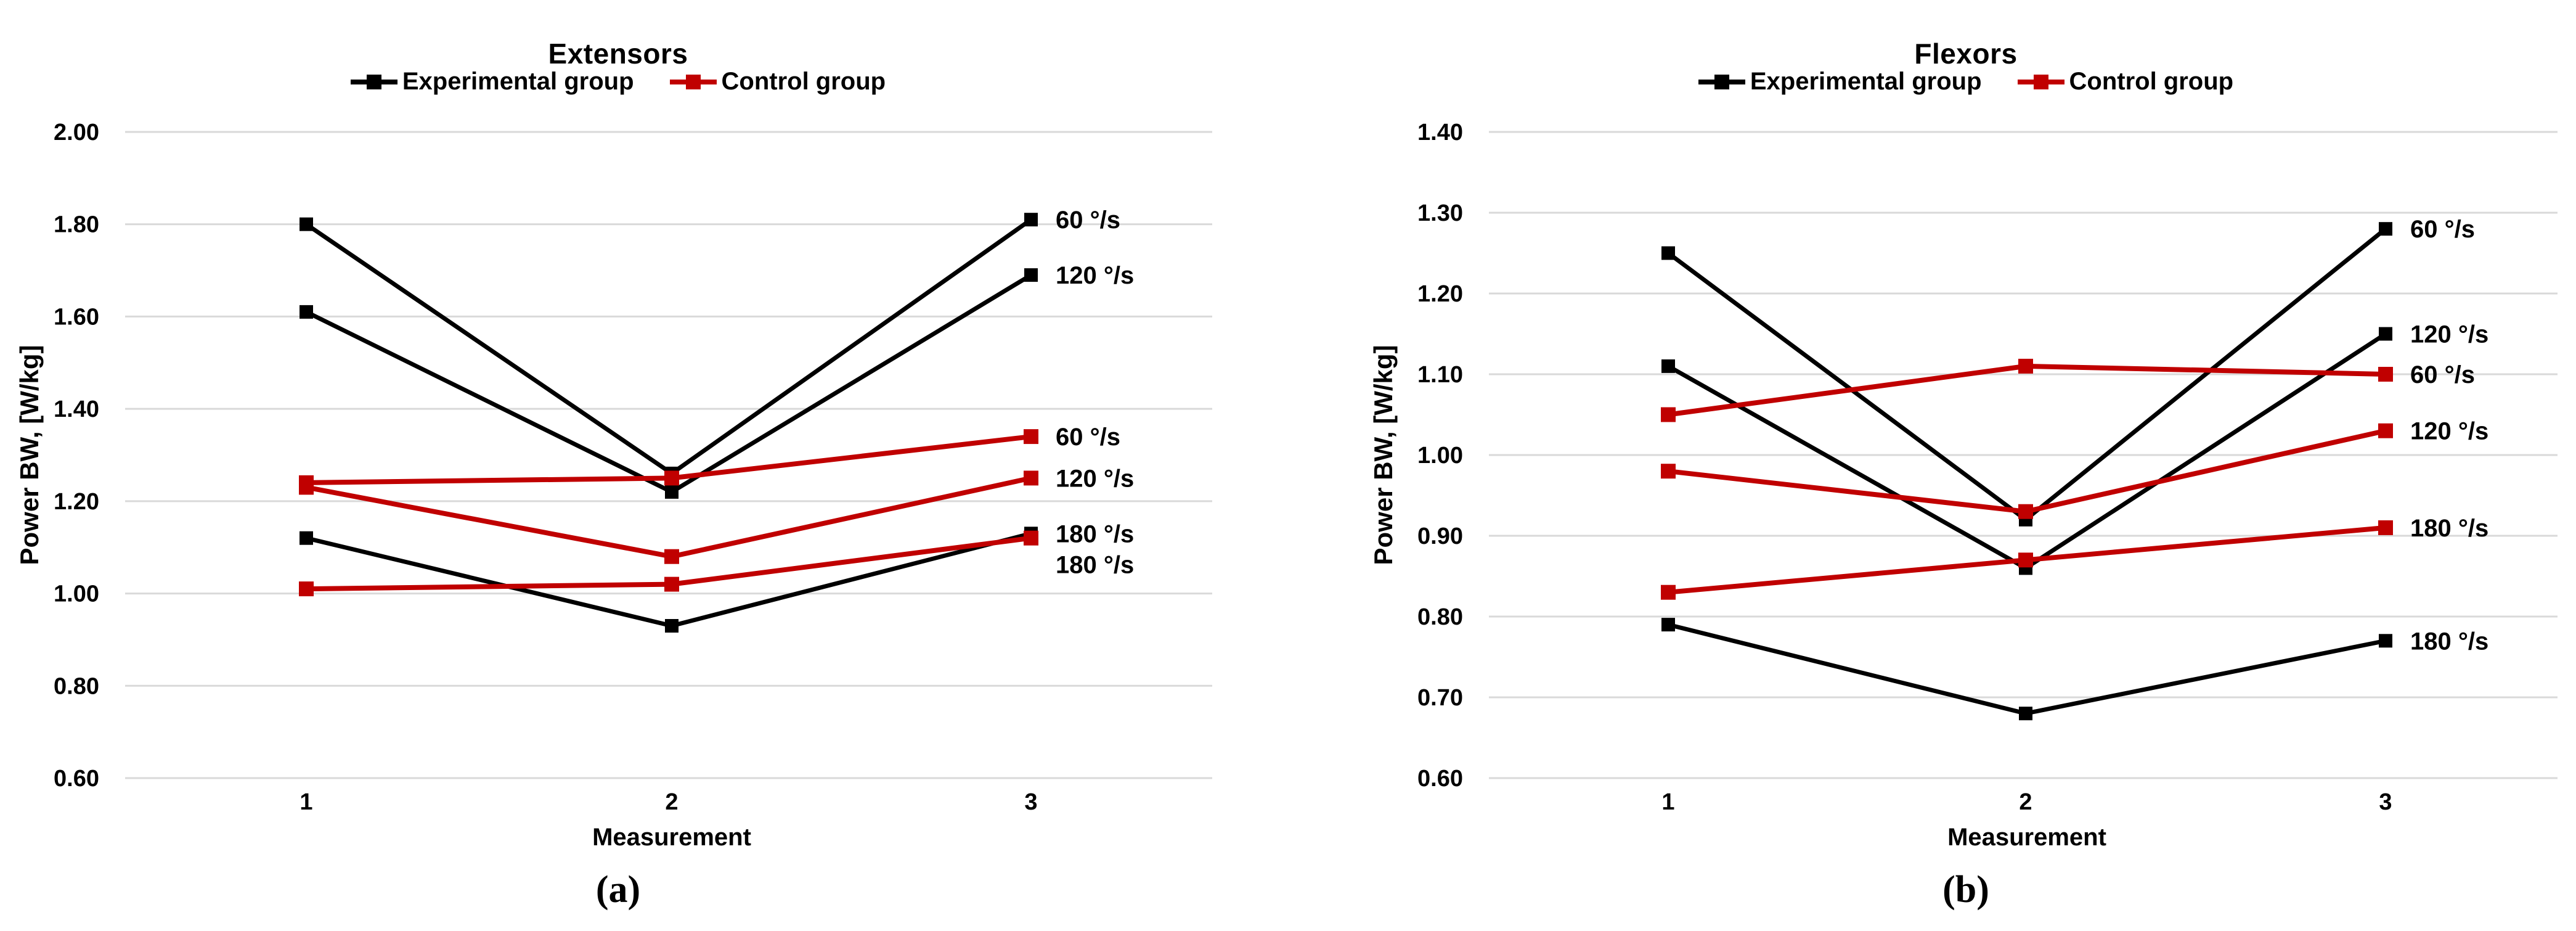 This screenshot has width=2576, height=931. Describe the element at coordinates (77, 225) in the screenshot. I see `y-tick-label: 1.80` at that location.